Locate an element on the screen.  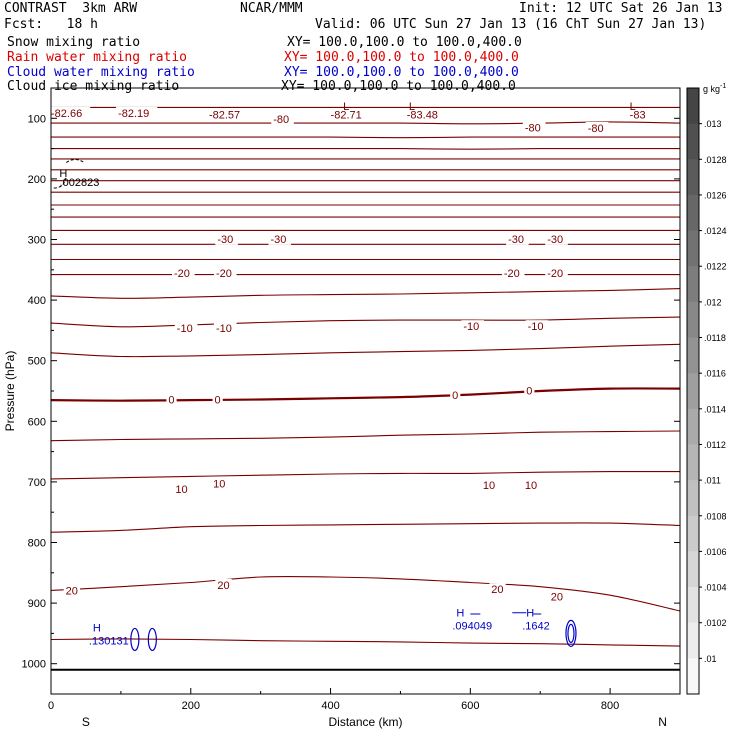
colorbar-tick-label: .0104 is located at coordinates (715, 588).